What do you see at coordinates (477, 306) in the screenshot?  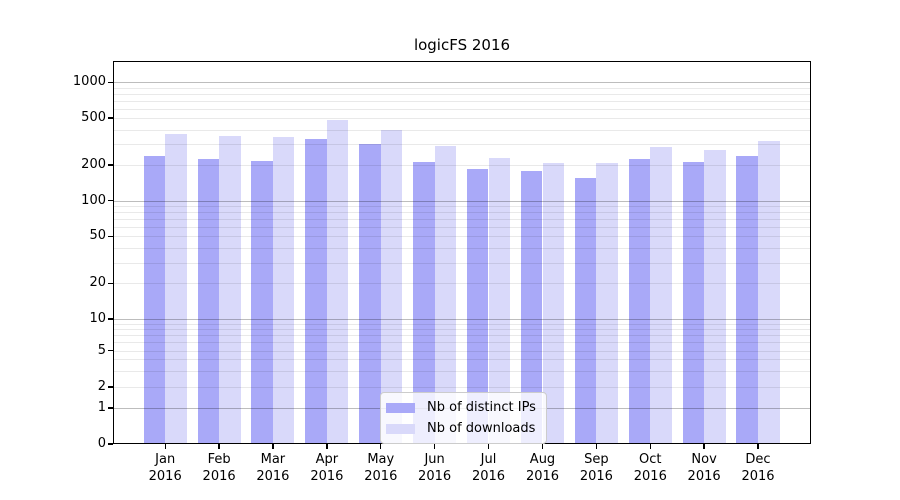 I see `bar-distinct-ips-jul` at bounding box center [477, 306].